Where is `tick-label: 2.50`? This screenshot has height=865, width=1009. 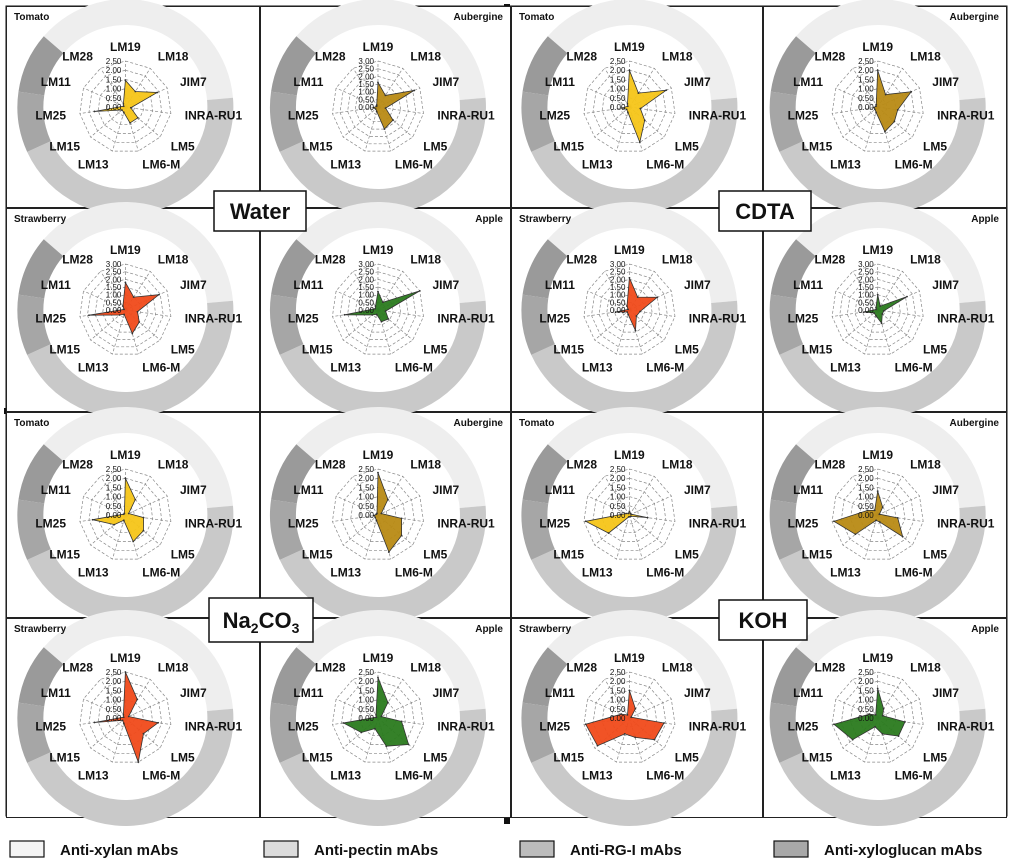 tick-label: 2.50 is located at coordinates (366, 69).